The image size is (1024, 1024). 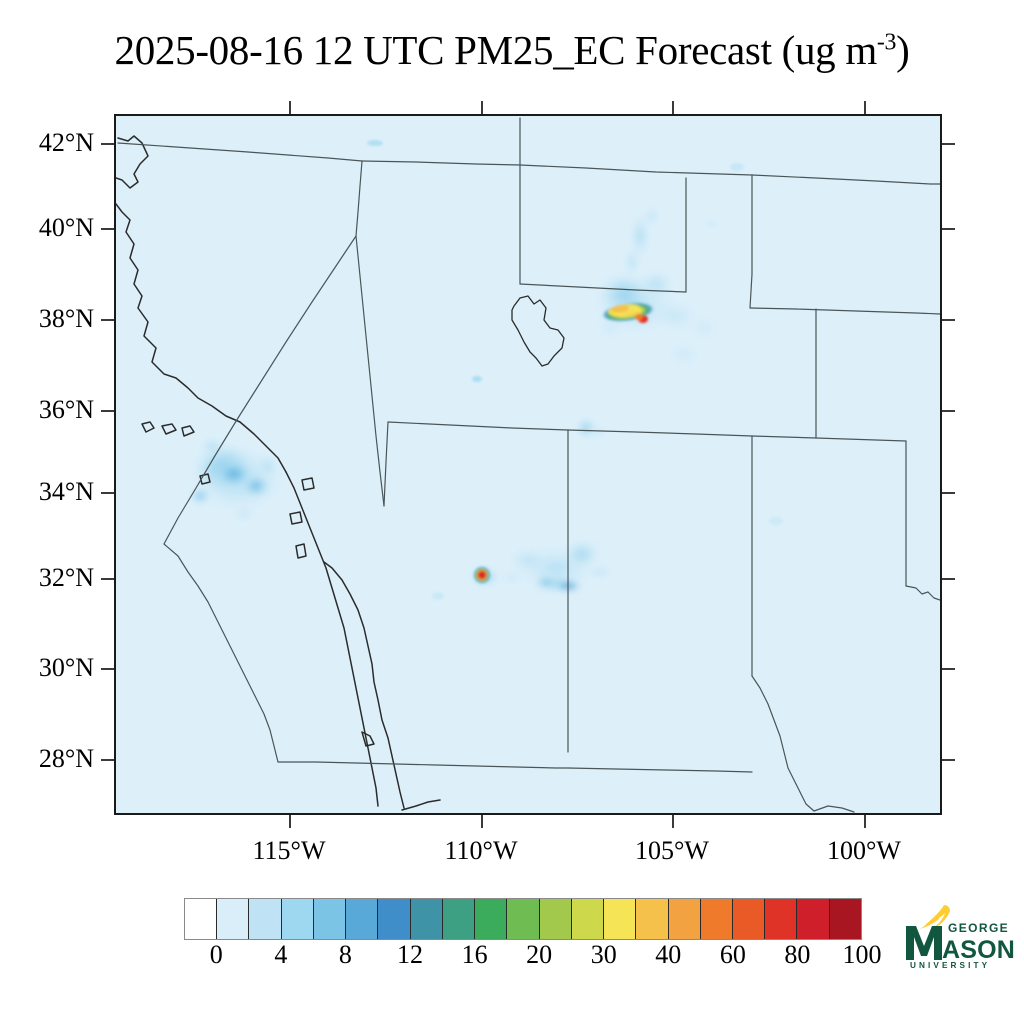 What do you see at coordinates (496, 50) in the screenshot?
I see `page-title-main: 2025-08-16 12 UTC PM25_EC Forecast (ug m` at bounding box center [496, 50].